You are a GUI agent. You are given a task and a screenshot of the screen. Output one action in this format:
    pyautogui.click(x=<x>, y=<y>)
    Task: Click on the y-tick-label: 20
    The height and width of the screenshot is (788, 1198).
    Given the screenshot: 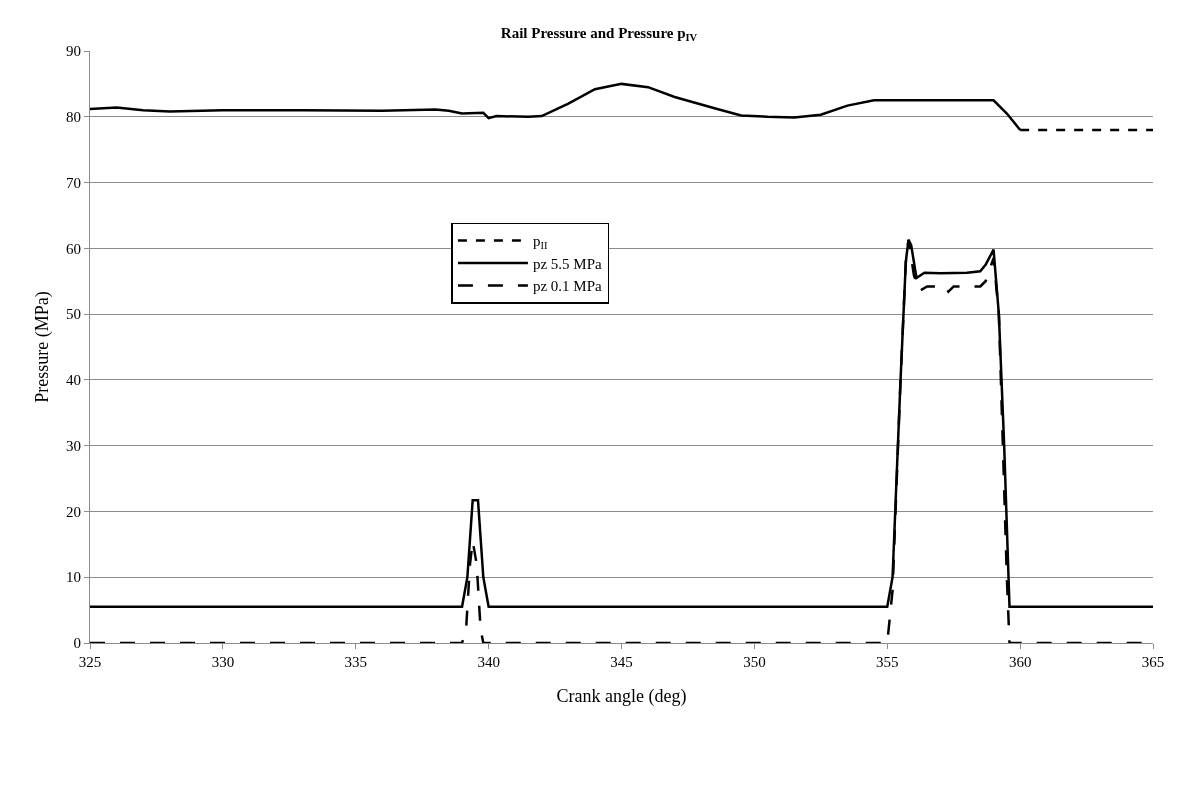 What is the action you would take?
    pyautogui.click(x=73, y=511)
    